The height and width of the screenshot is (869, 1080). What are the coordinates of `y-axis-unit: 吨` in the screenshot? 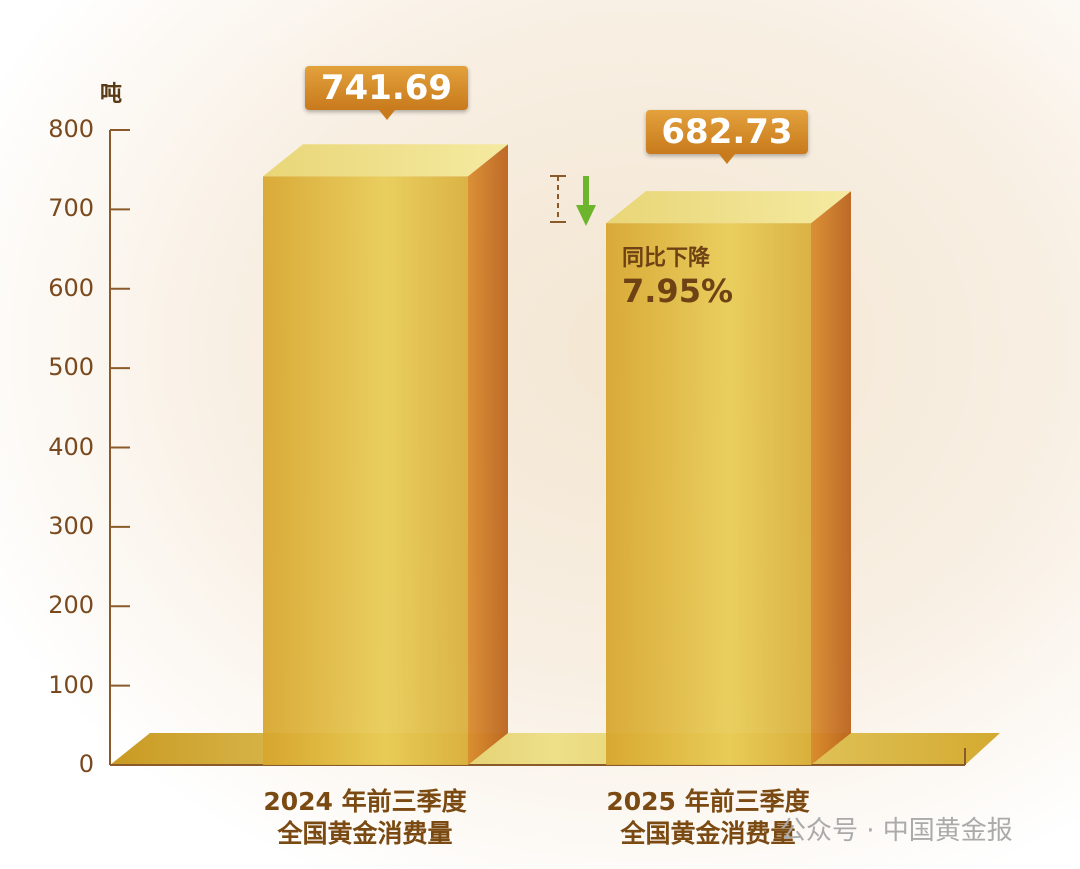 It's located at (111, 94).